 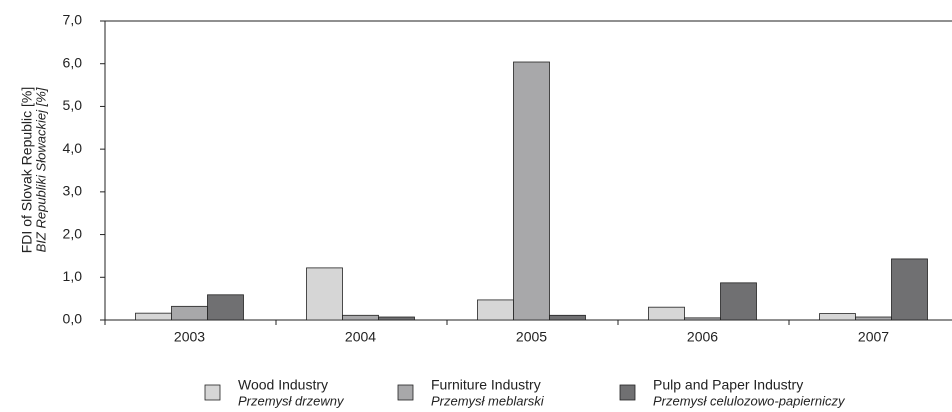 What do you see at coordinates (488, 400) in the screenshot?
I see `legend-label-alt: Przemysł meblarski` at bounding box center [488, 400].